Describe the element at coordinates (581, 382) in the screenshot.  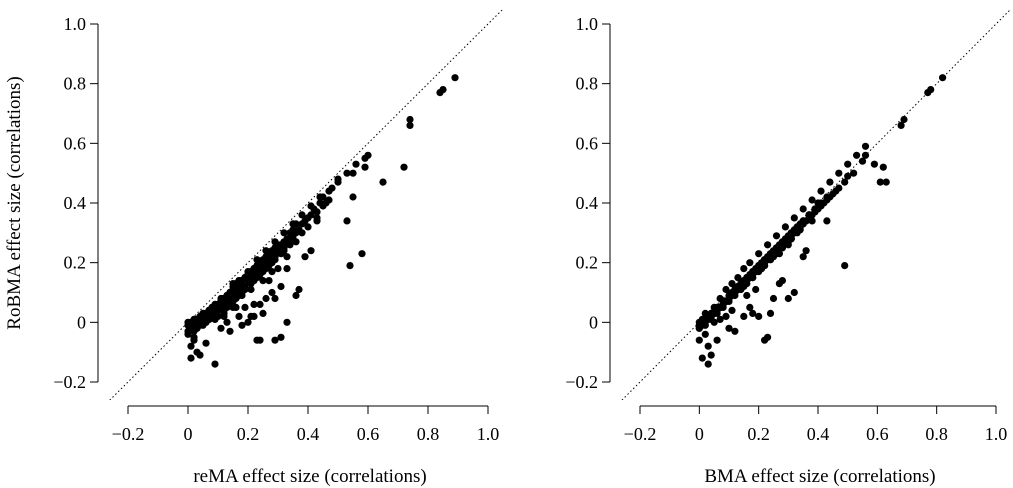
I see `right-y-tick-label: −0.2` at that location.